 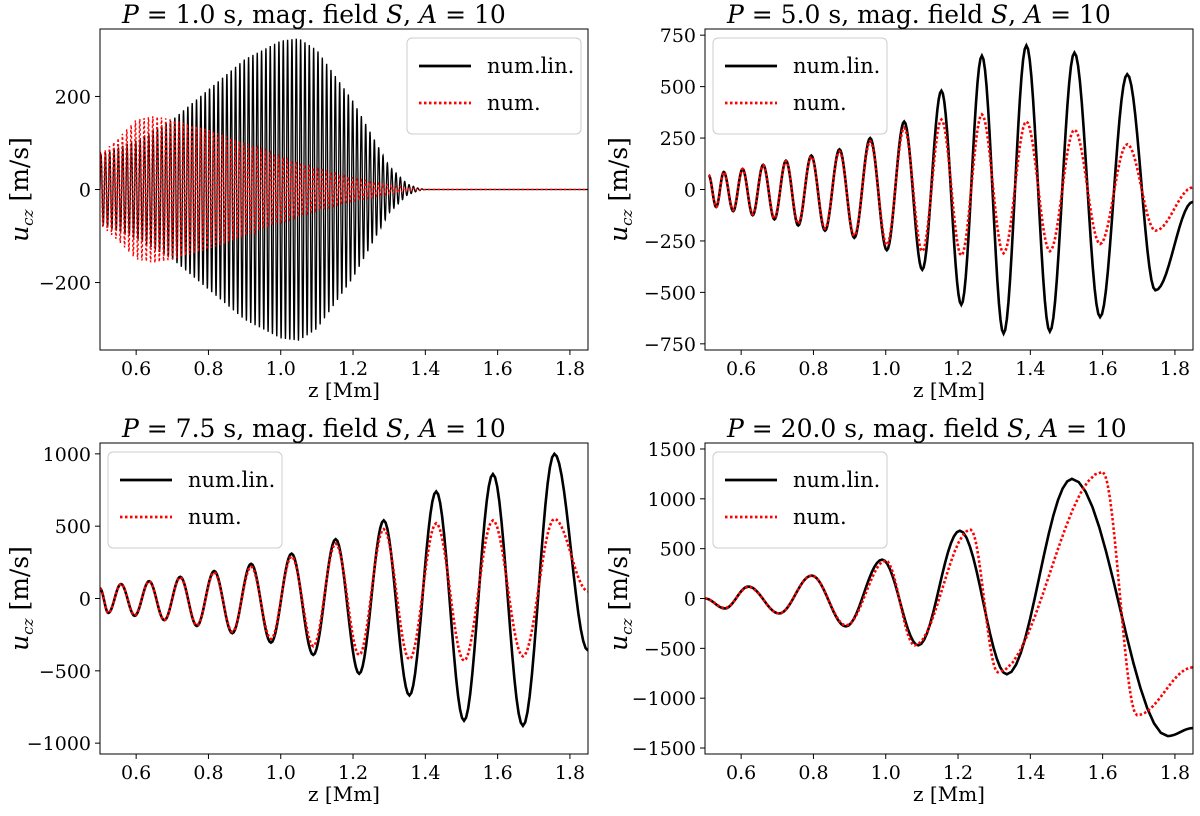 I want to click on y-tick-label: −200, so click(x=65, y=284).